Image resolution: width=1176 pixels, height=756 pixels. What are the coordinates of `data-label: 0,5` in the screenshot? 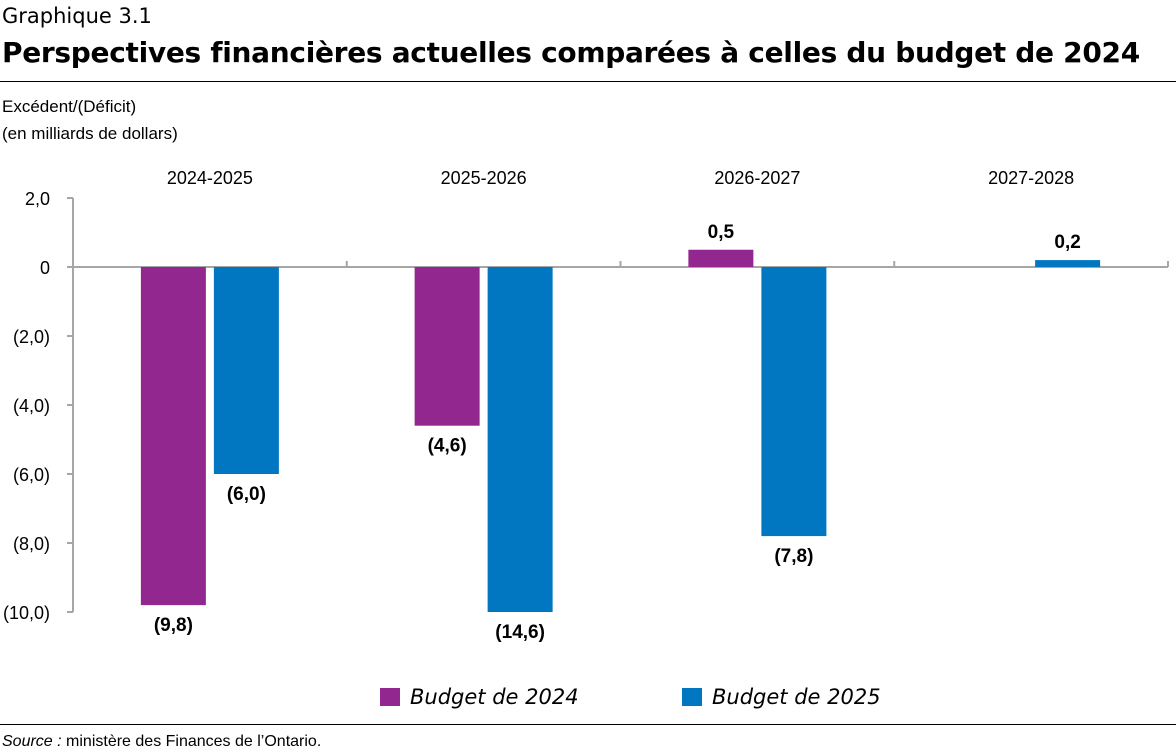 It's located at (721, 232).